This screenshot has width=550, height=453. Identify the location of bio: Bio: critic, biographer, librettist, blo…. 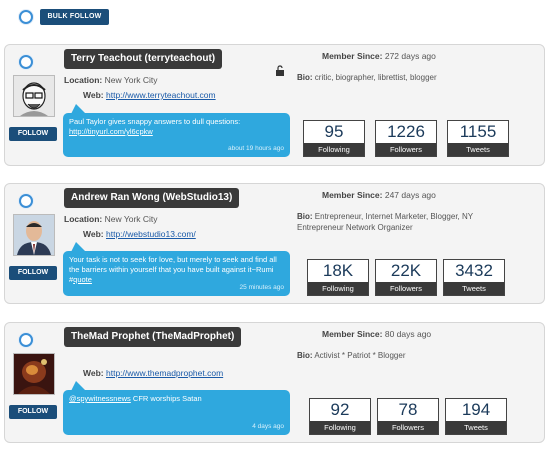
(404, 77).